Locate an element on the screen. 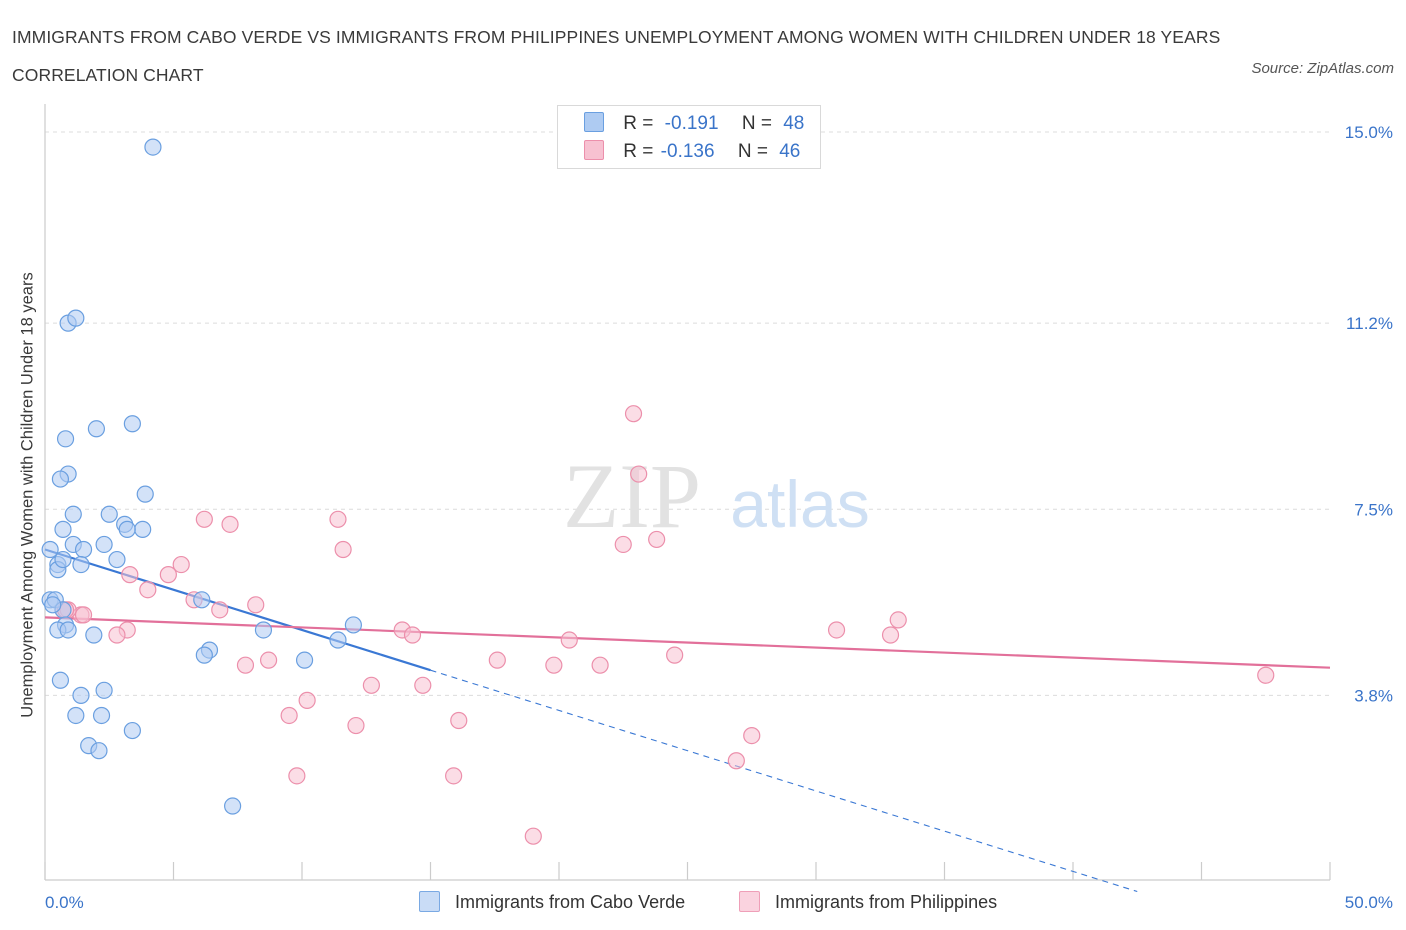  watermark-atlas: atlas is located at coordinates (799, 504).